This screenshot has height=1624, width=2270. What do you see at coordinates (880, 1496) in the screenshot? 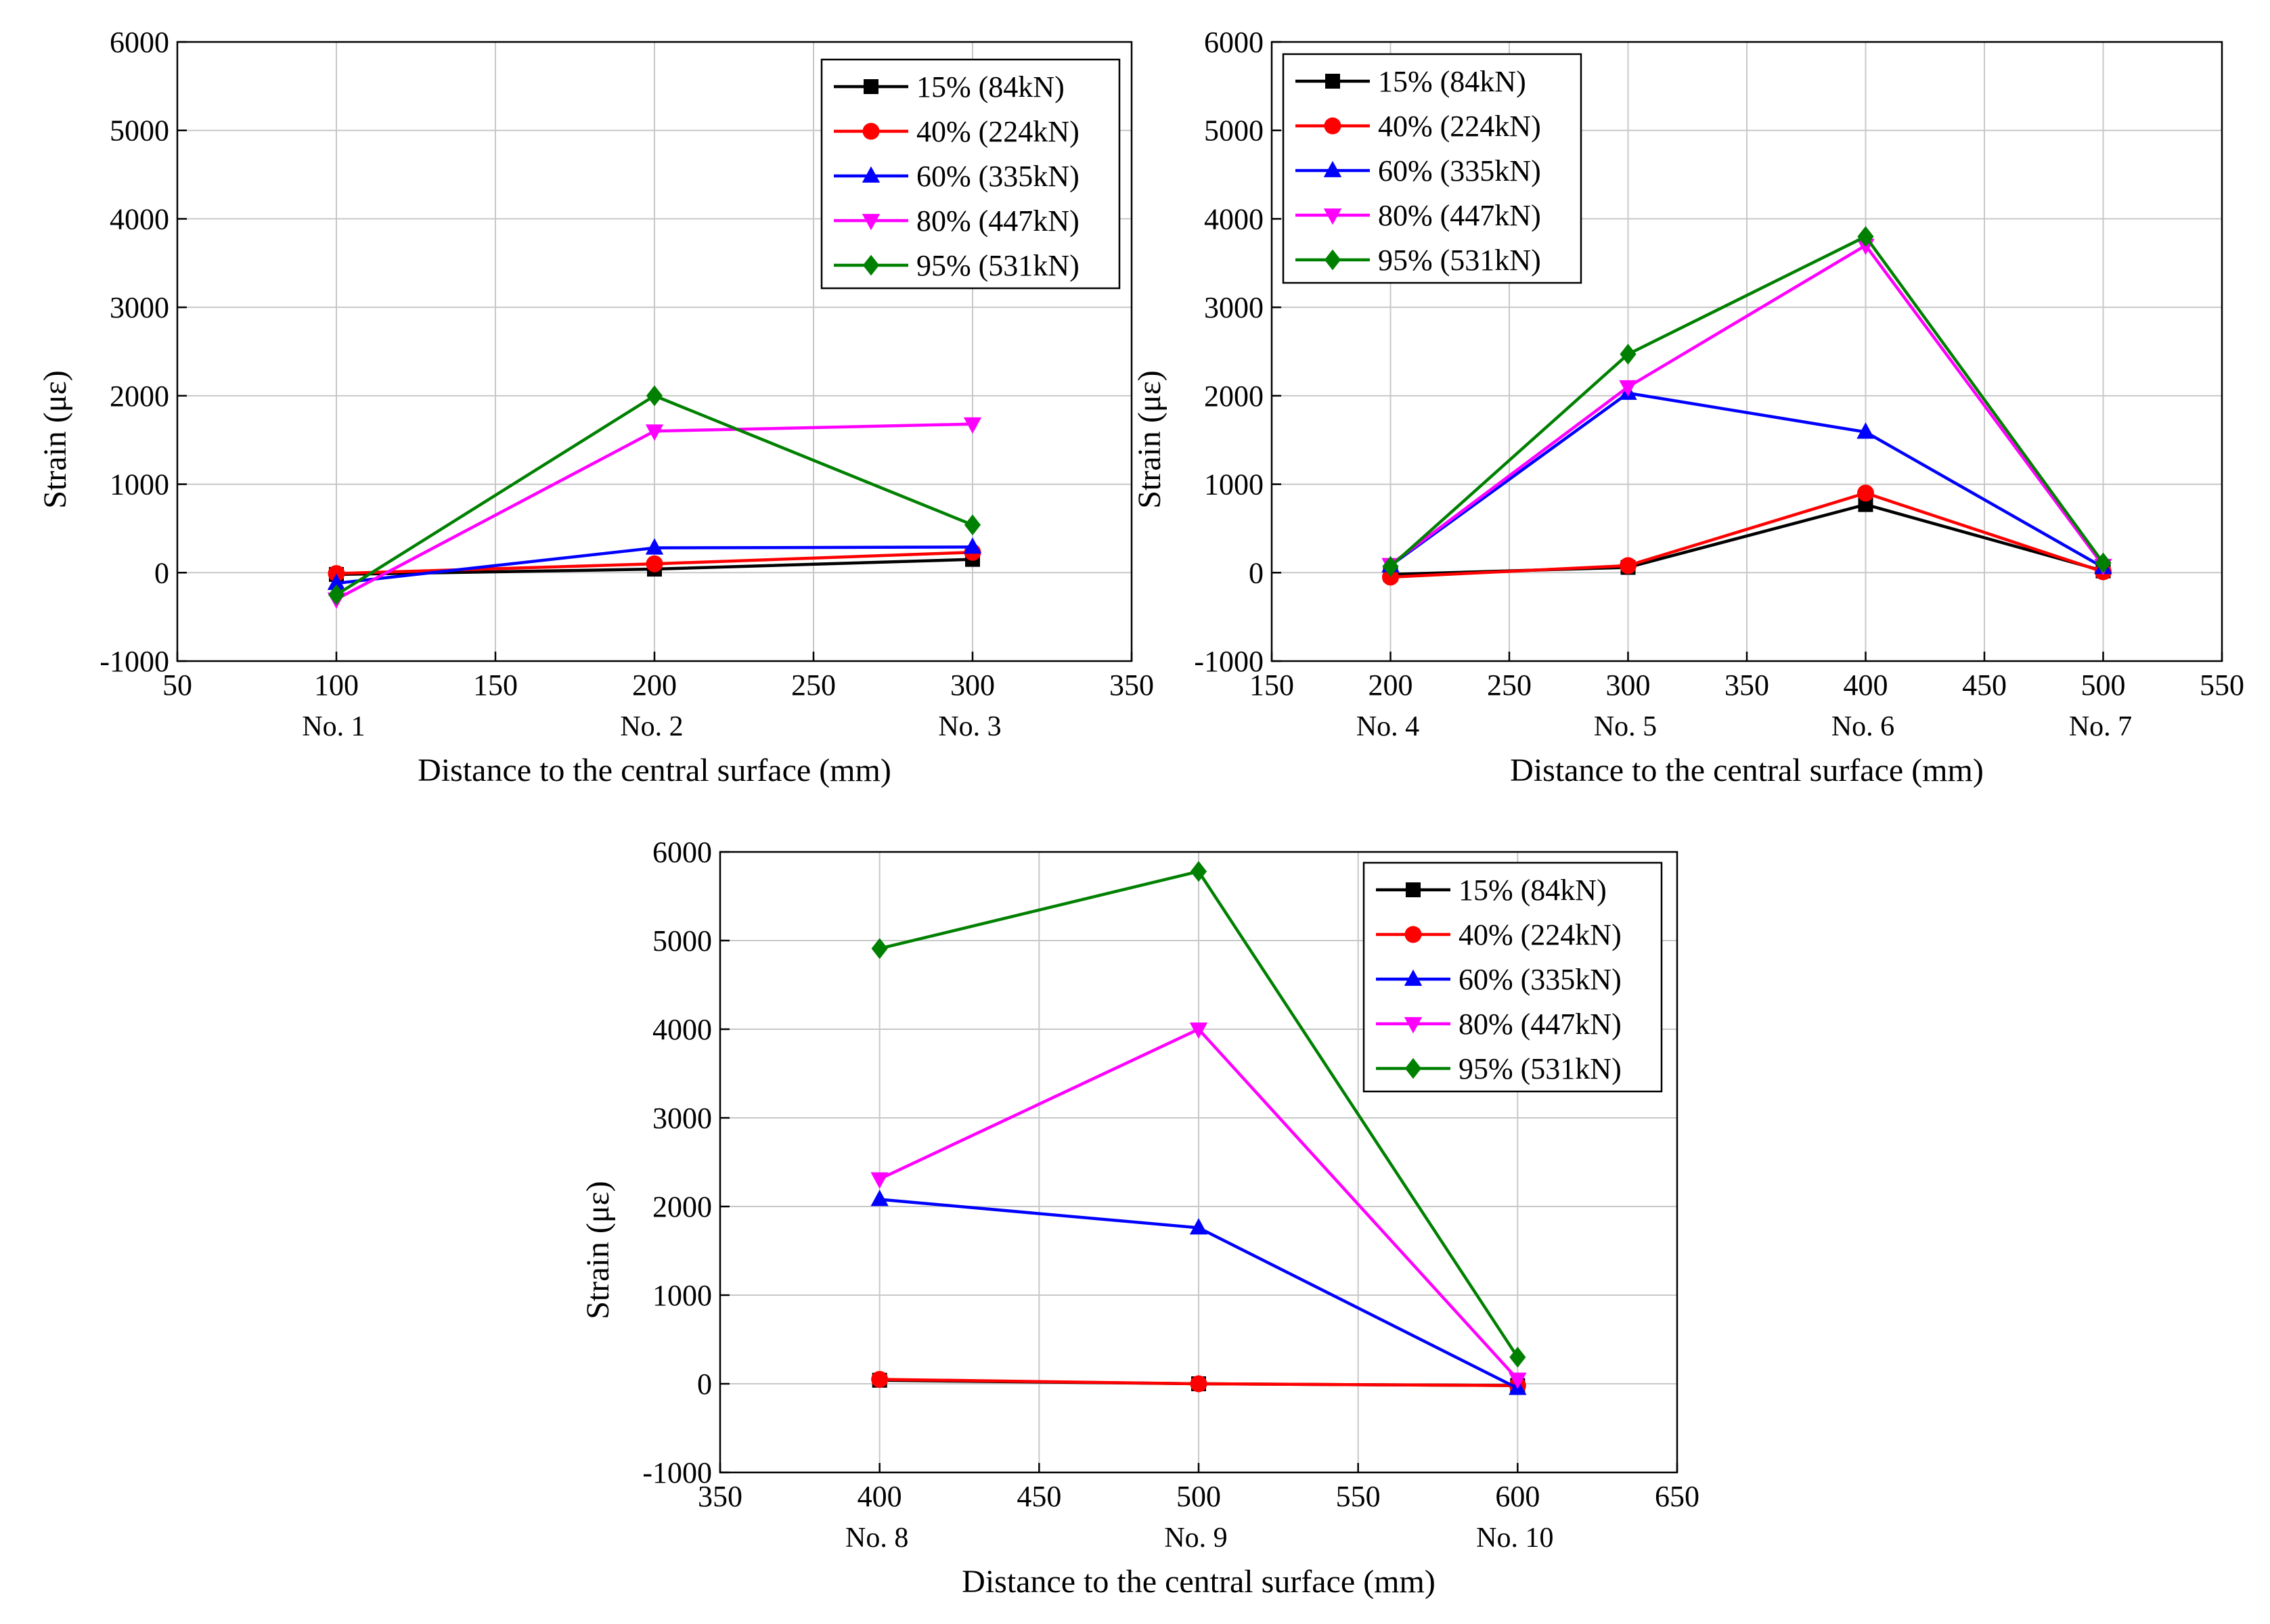
I see `x-tick-label: 400` at bounding box center [880, 1496].